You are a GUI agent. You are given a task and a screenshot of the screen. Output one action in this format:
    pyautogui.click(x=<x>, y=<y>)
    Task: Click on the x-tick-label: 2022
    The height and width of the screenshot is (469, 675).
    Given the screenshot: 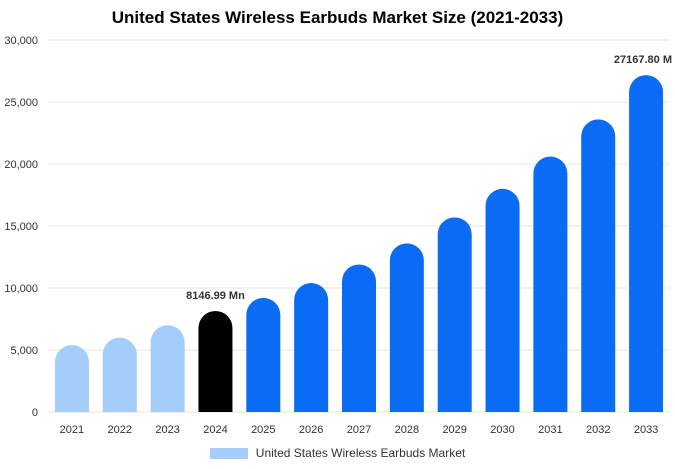 What is the action you would take?
    pyautogui.click(x=120, y=430)
    